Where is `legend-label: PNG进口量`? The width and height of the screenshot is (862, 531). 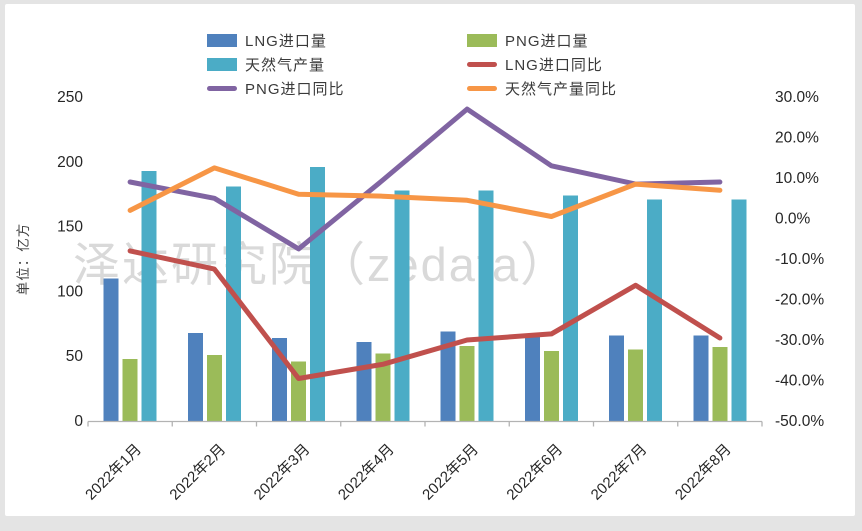 legend-label: PNG进口量 is located at coordinates (547, 41).